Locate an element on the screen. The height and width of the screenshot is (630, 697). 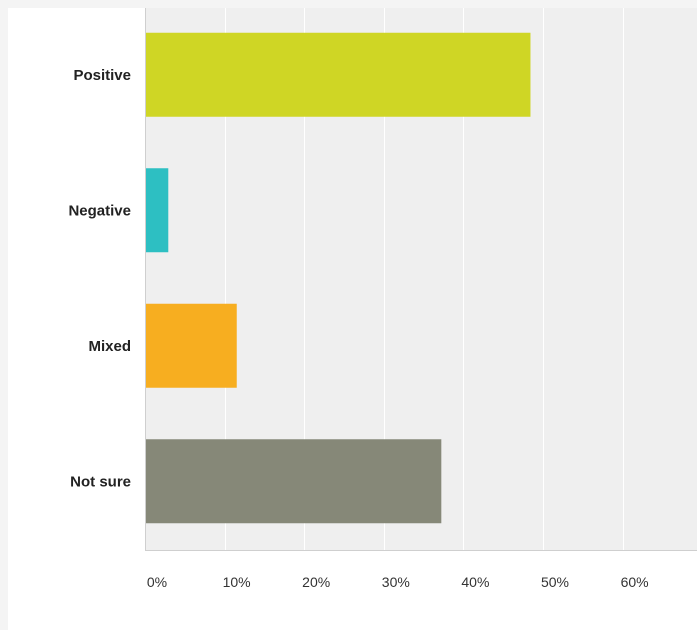
category-label: Not sure is located at coordinates (100, 481).